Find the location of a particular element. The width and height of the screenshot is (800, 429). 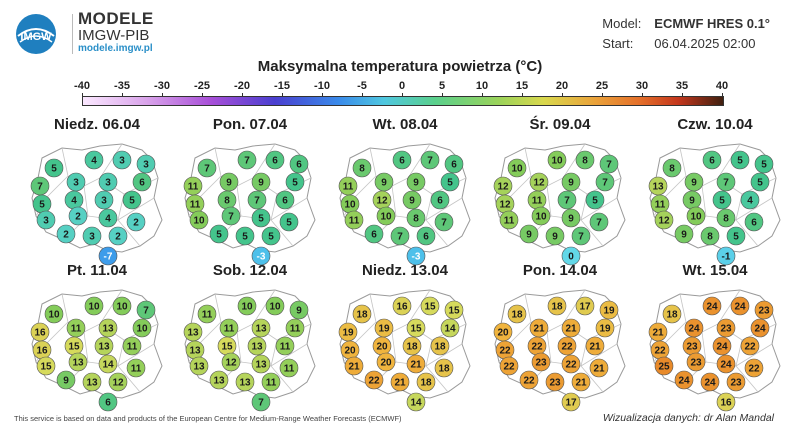

brand-url: modele.imgw.pl is located at coordinates (115, 48).